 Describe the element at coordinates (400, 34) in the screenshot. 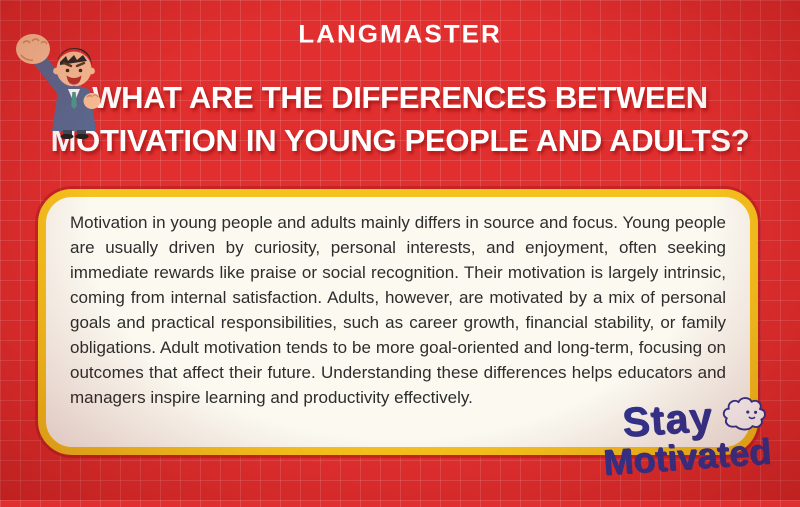

I see `brand-logo: LANGMASTER` at that location.